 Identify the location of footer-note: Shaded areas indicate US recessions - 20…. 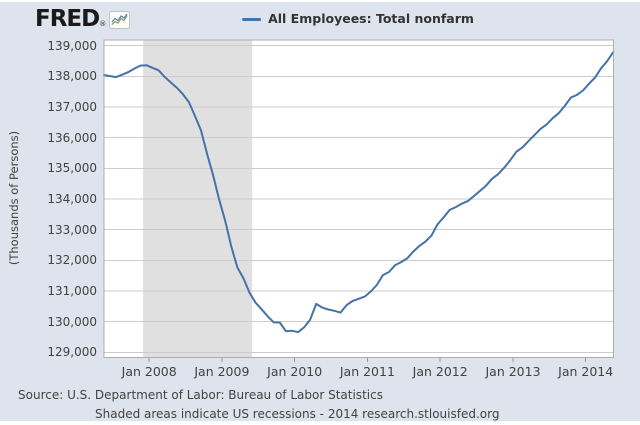
(297, 414).